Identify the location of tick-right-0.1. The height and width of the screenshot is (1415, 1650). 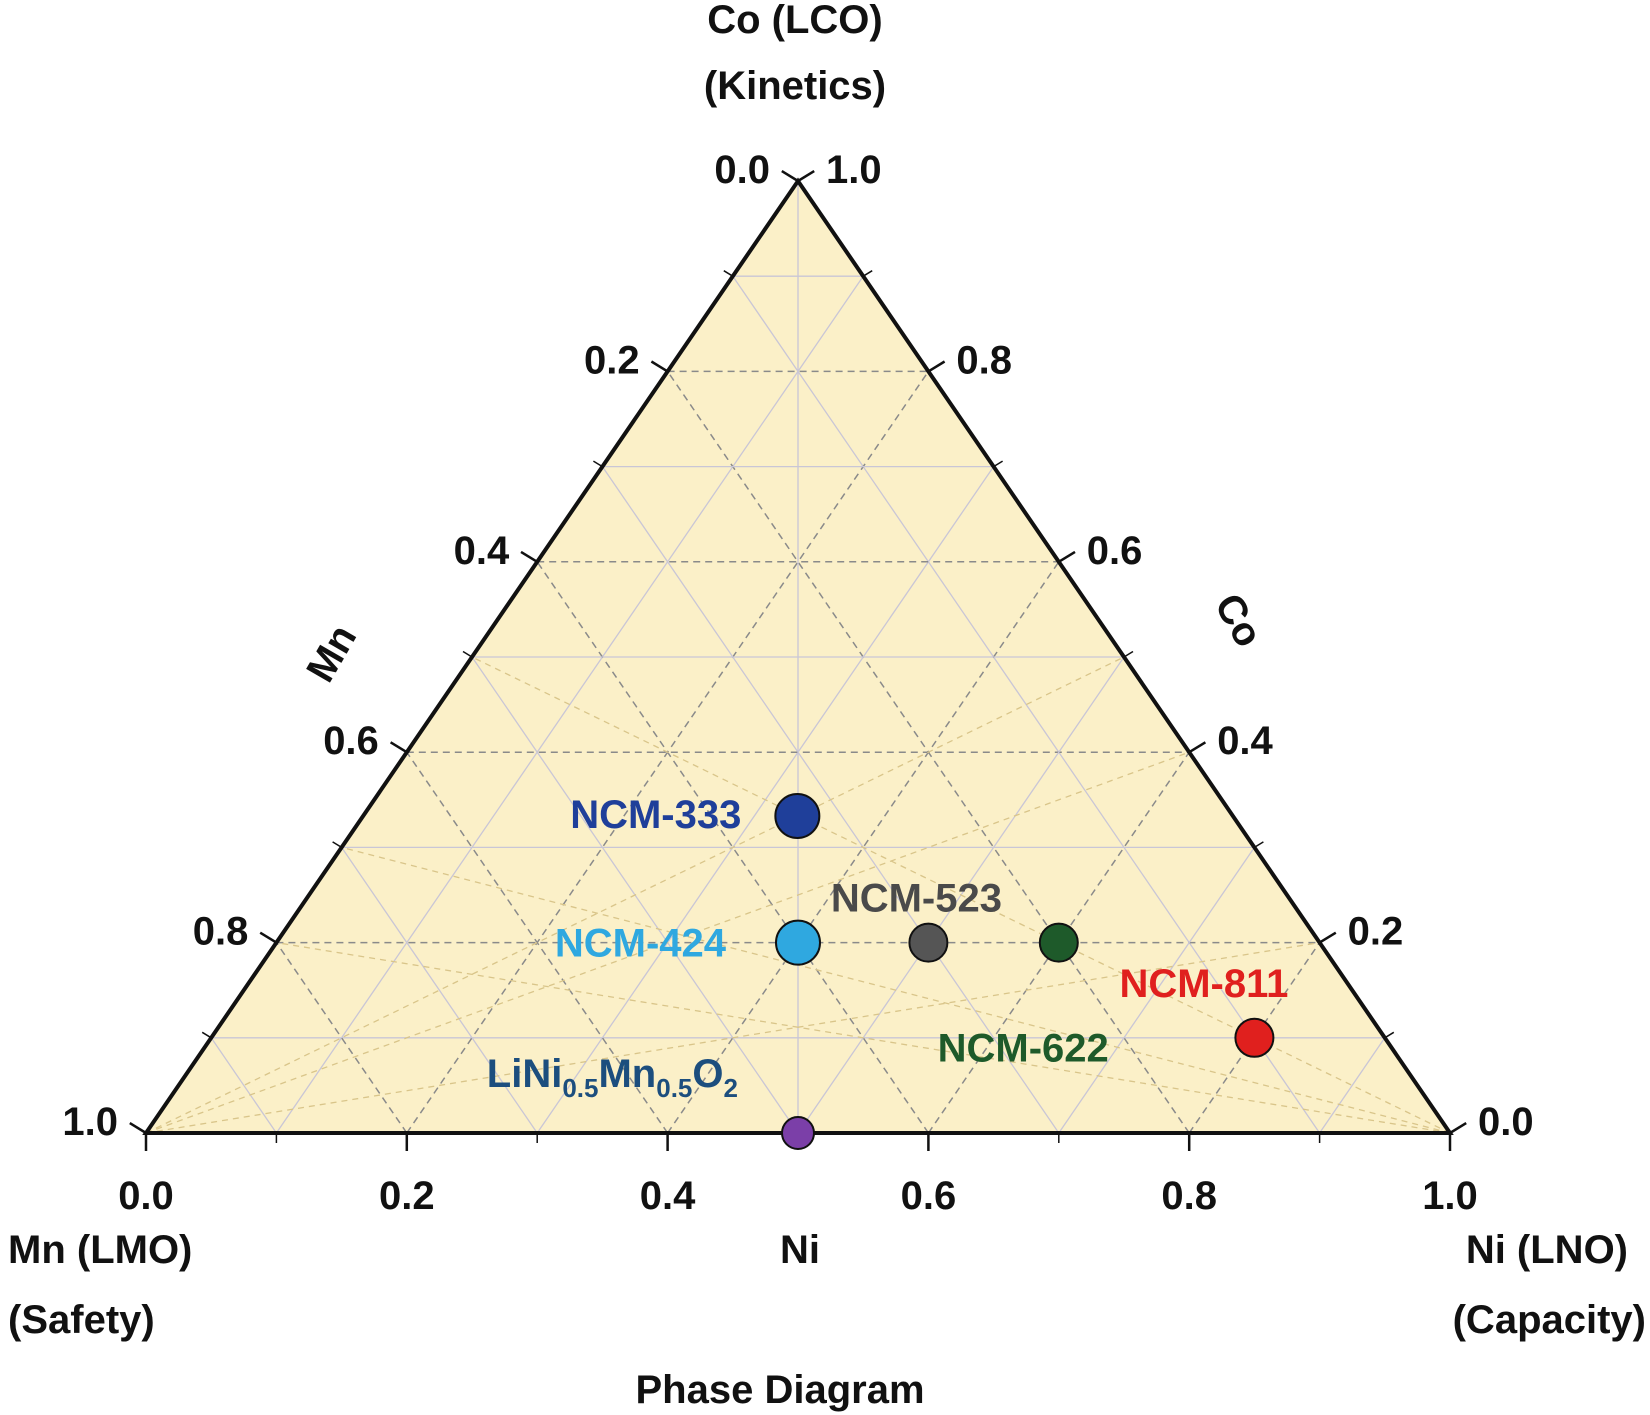
(1389, 1035).